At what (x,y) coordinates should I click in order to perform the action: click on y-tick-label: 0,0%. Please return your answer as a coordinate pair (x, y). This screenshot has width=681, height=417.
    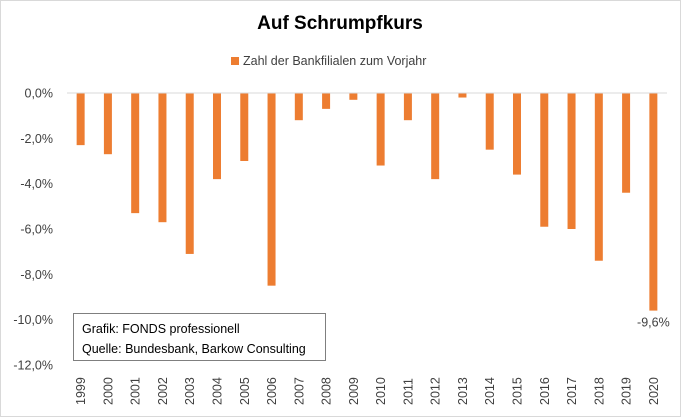
    Looking at the image, I should click on (39, 94).